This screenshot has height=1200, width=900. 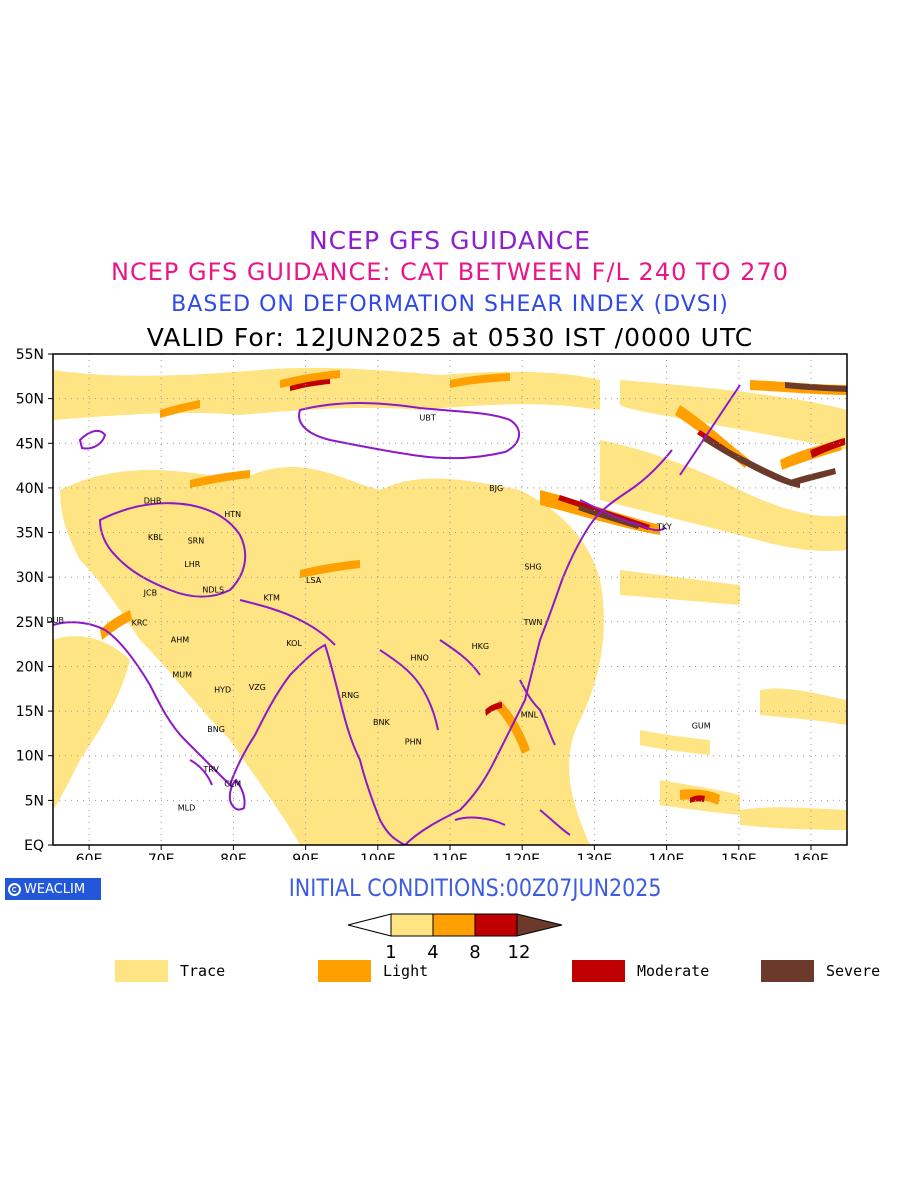 What do you see at coordinates (532, 567) in the screenshot?
I see `city-label: SHG` at bounding box center [532, 567].